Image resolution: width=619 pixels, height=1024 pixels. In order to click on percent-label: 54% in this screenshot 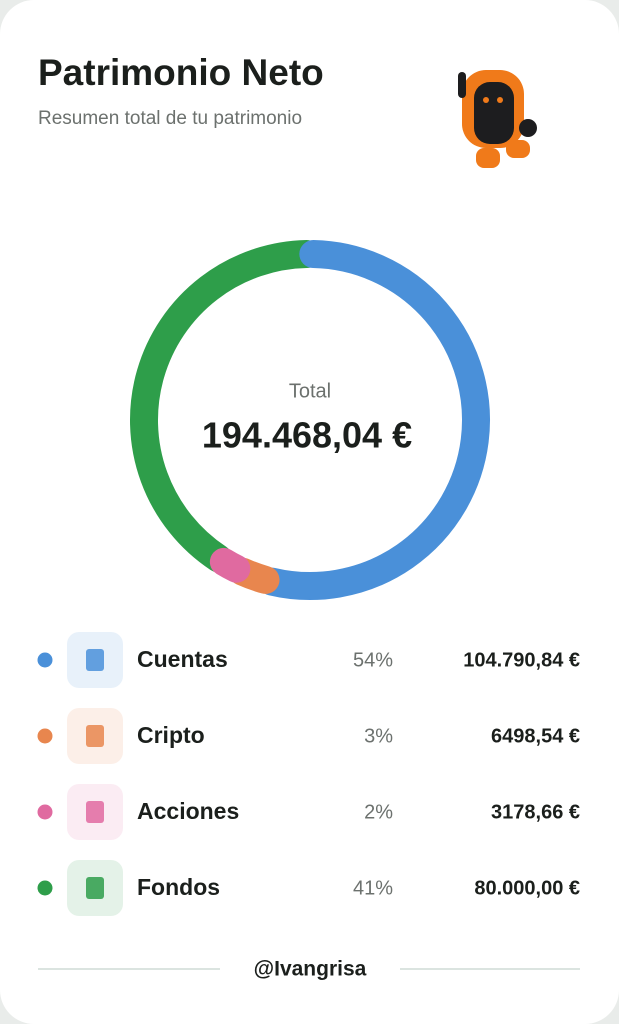, I will do `click(373, 660)`.